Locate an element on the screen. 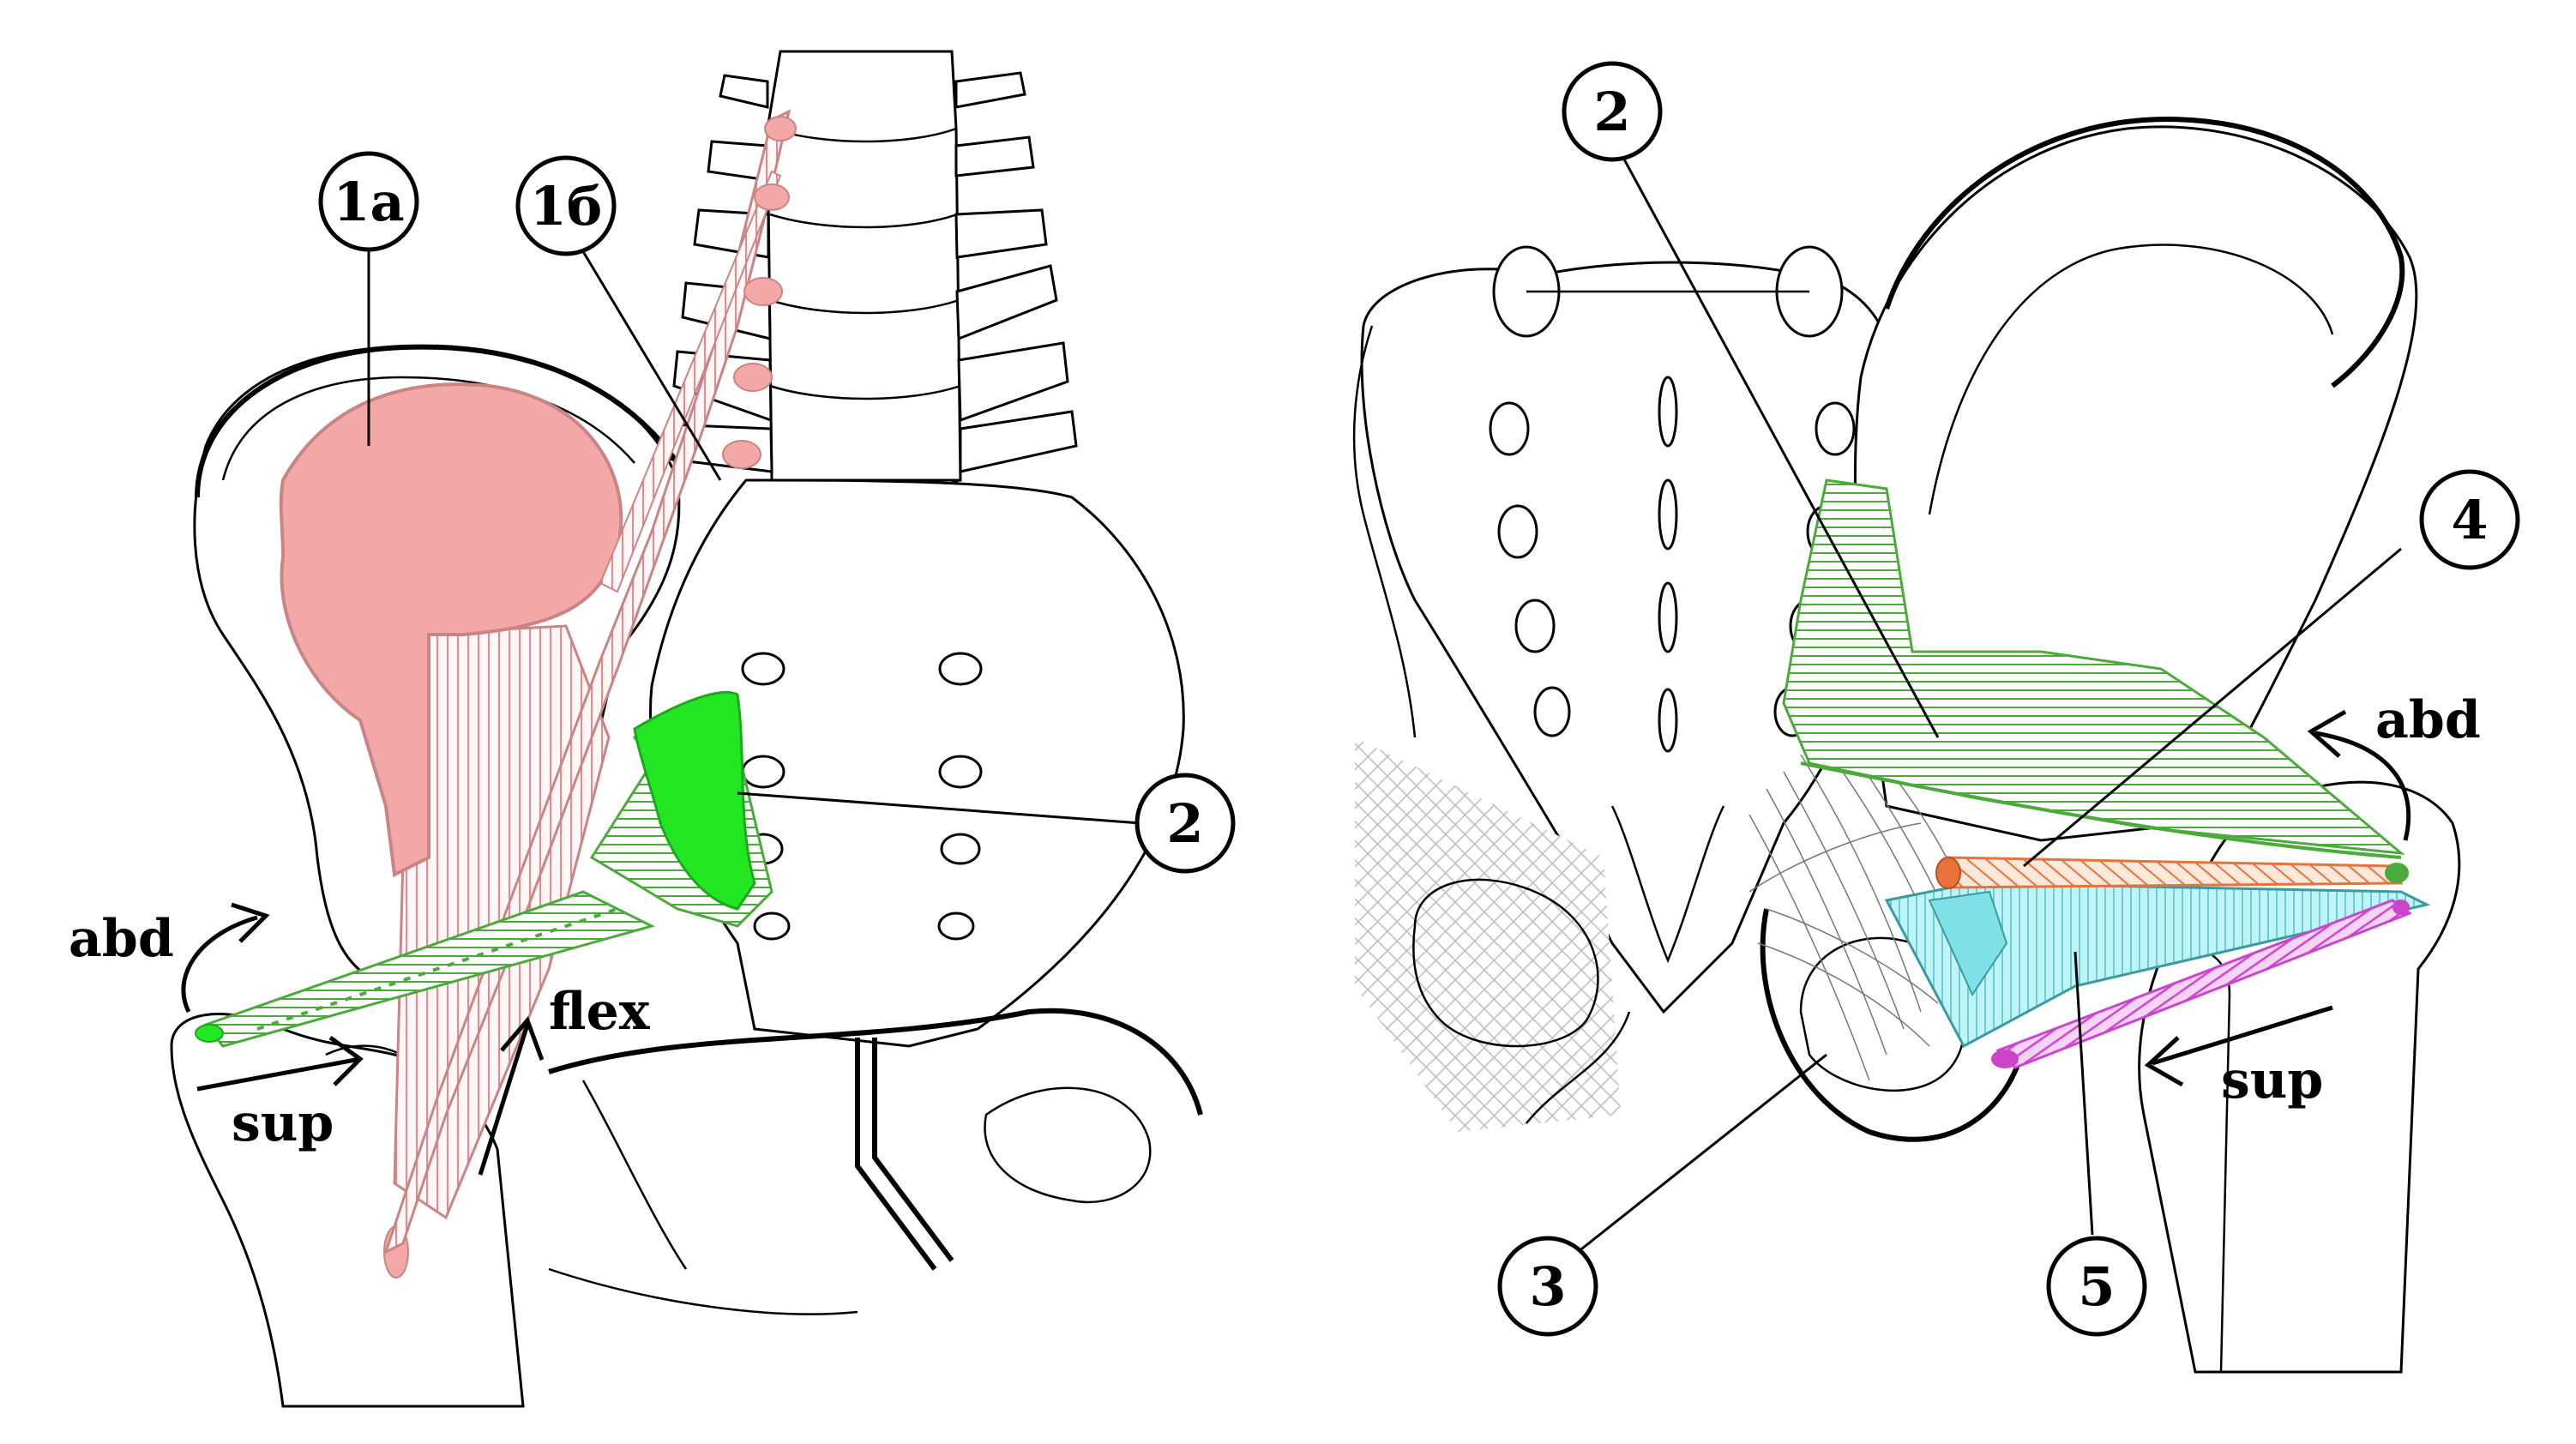 This screenshot has height=1444, width=2576. label-1b: 1б is located at coordinates (566, 205).